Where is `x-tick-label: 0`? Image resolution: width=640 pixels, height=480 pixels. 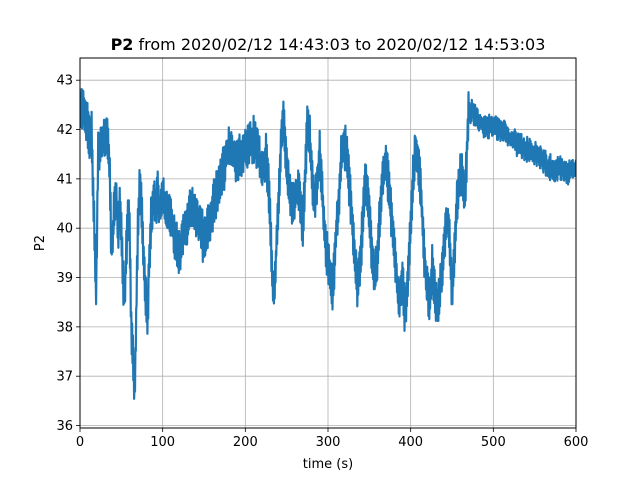
x-tick-label: 0 is located at coordinates (80, 442).